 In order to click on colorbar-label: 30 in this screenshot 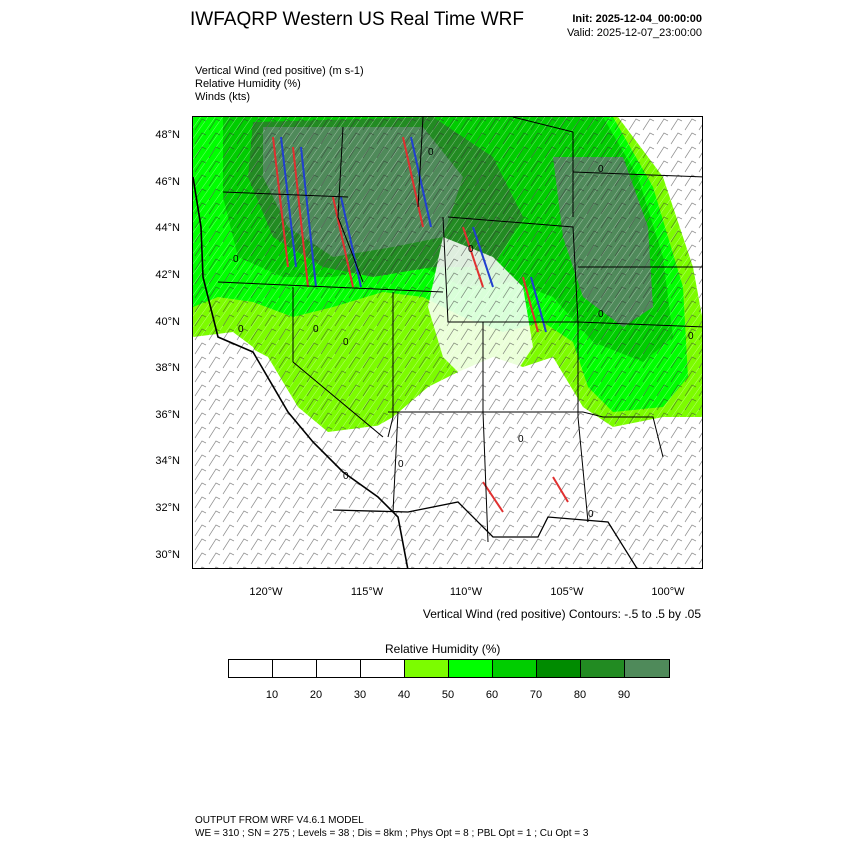, I will do `click(360, 695)`.